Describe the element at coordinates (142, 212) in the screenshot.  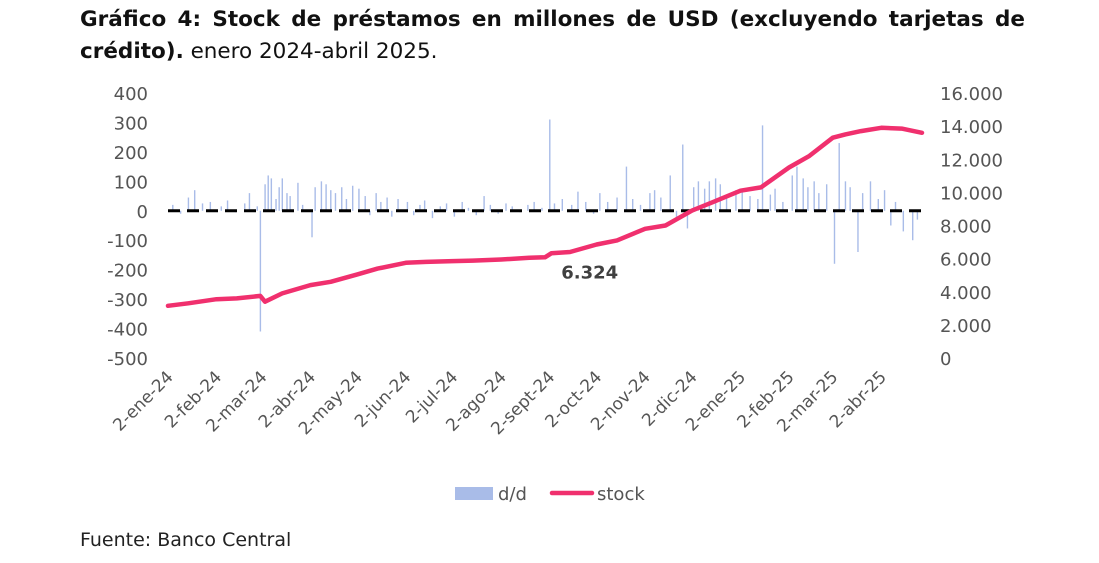
I see `left-tick-label: 0` at that location.